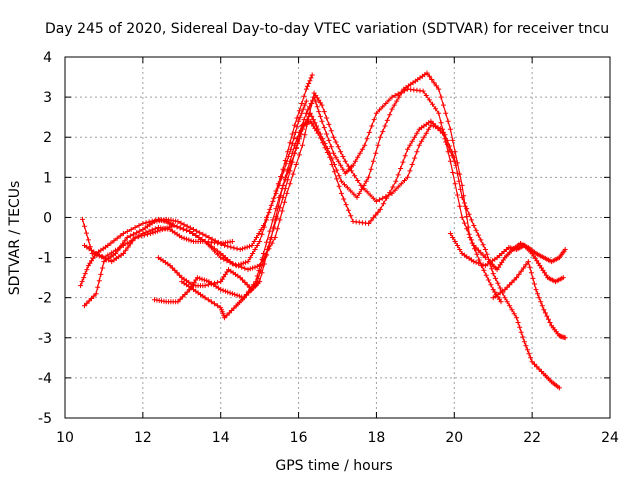  What do you see at coordinates (47, 138) in the screenshot?
I see `y-tick-label: 2` at bounding box center [47, 138].